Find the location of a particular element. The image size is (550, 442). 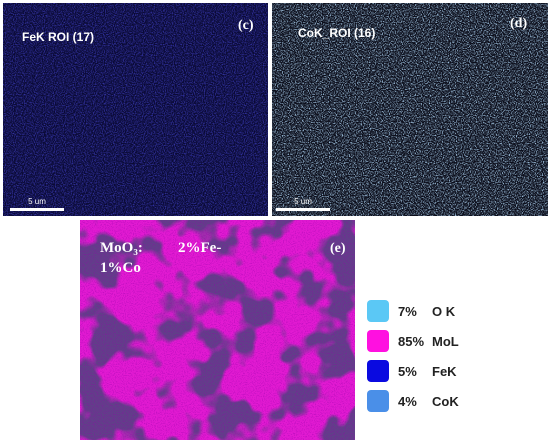

legend-percent: 5% is located at coordinates (407, 371).